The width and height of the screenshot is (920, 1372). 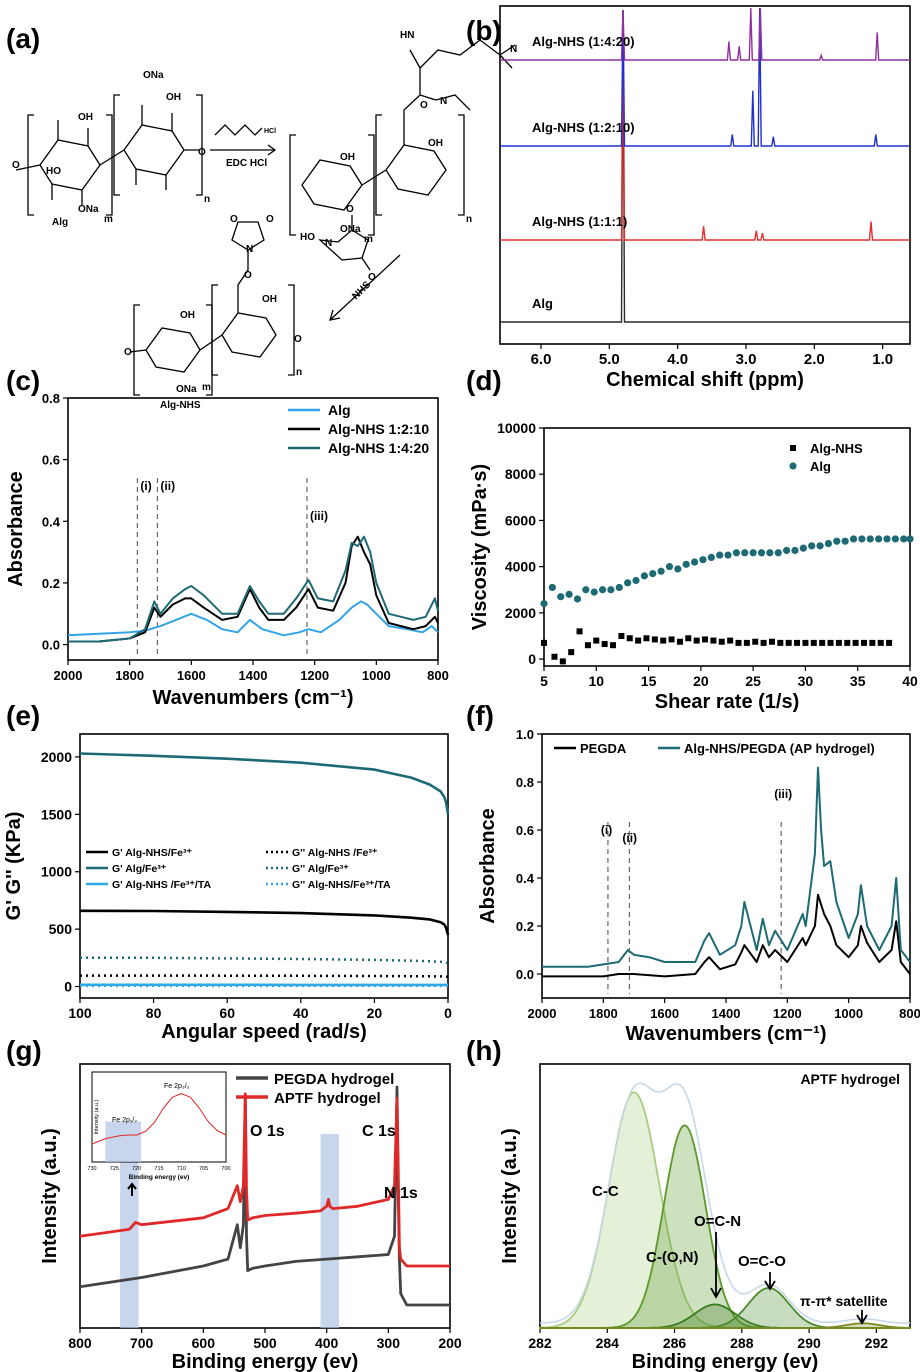 What do you see at coordinates (142, 1343) in the screenshot?
I see `x-tick-label: 700` at bounding box center [142, 1343].